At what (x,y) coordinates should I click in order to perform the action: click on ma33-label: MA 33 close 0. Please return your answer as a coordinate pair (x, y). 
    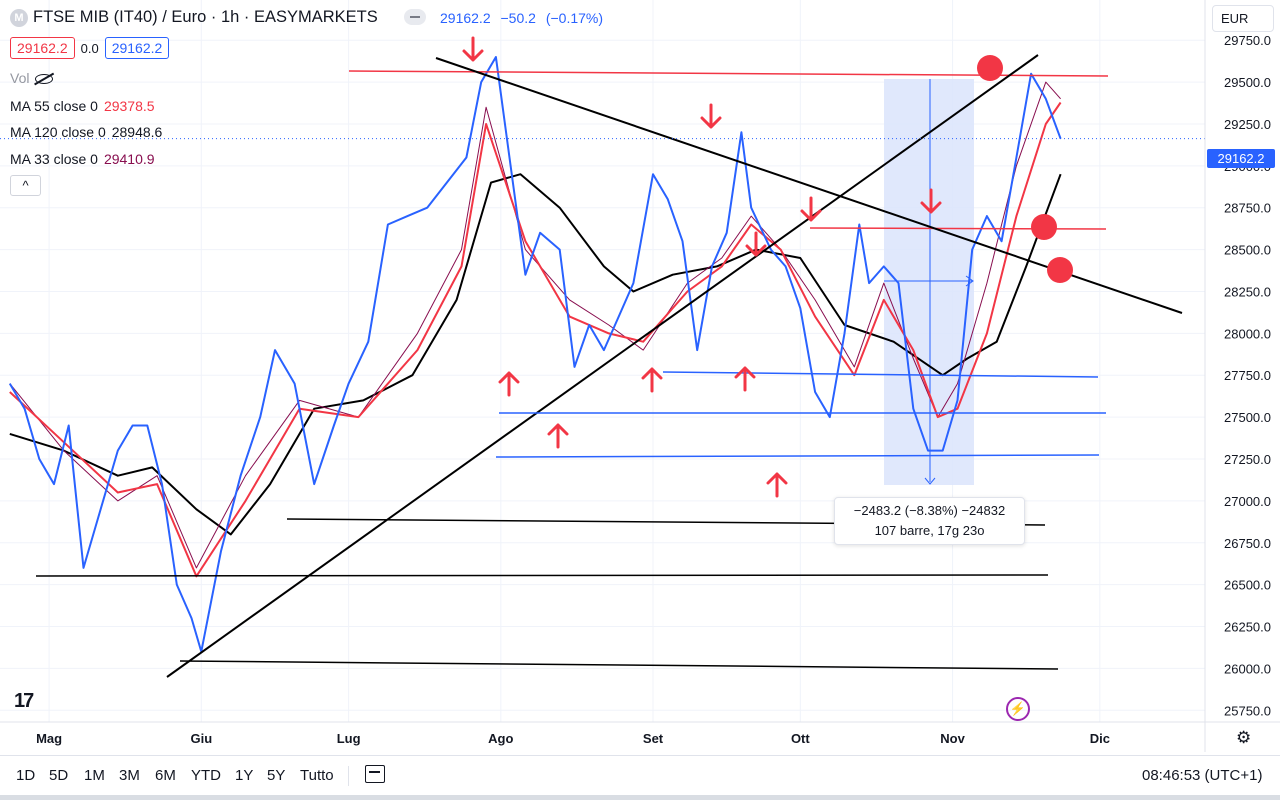
    Looking at the image, I should click on (54, 159).